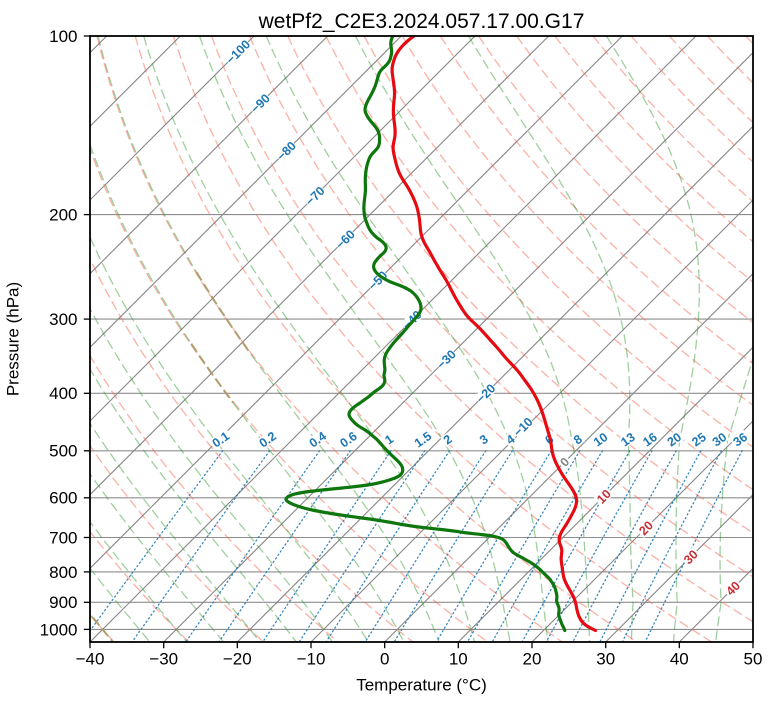 This screenshot has height=713, width=775. Describe the element at coordinates (627, 439) in the screenshot. I see `svg-text: 13` at that location.